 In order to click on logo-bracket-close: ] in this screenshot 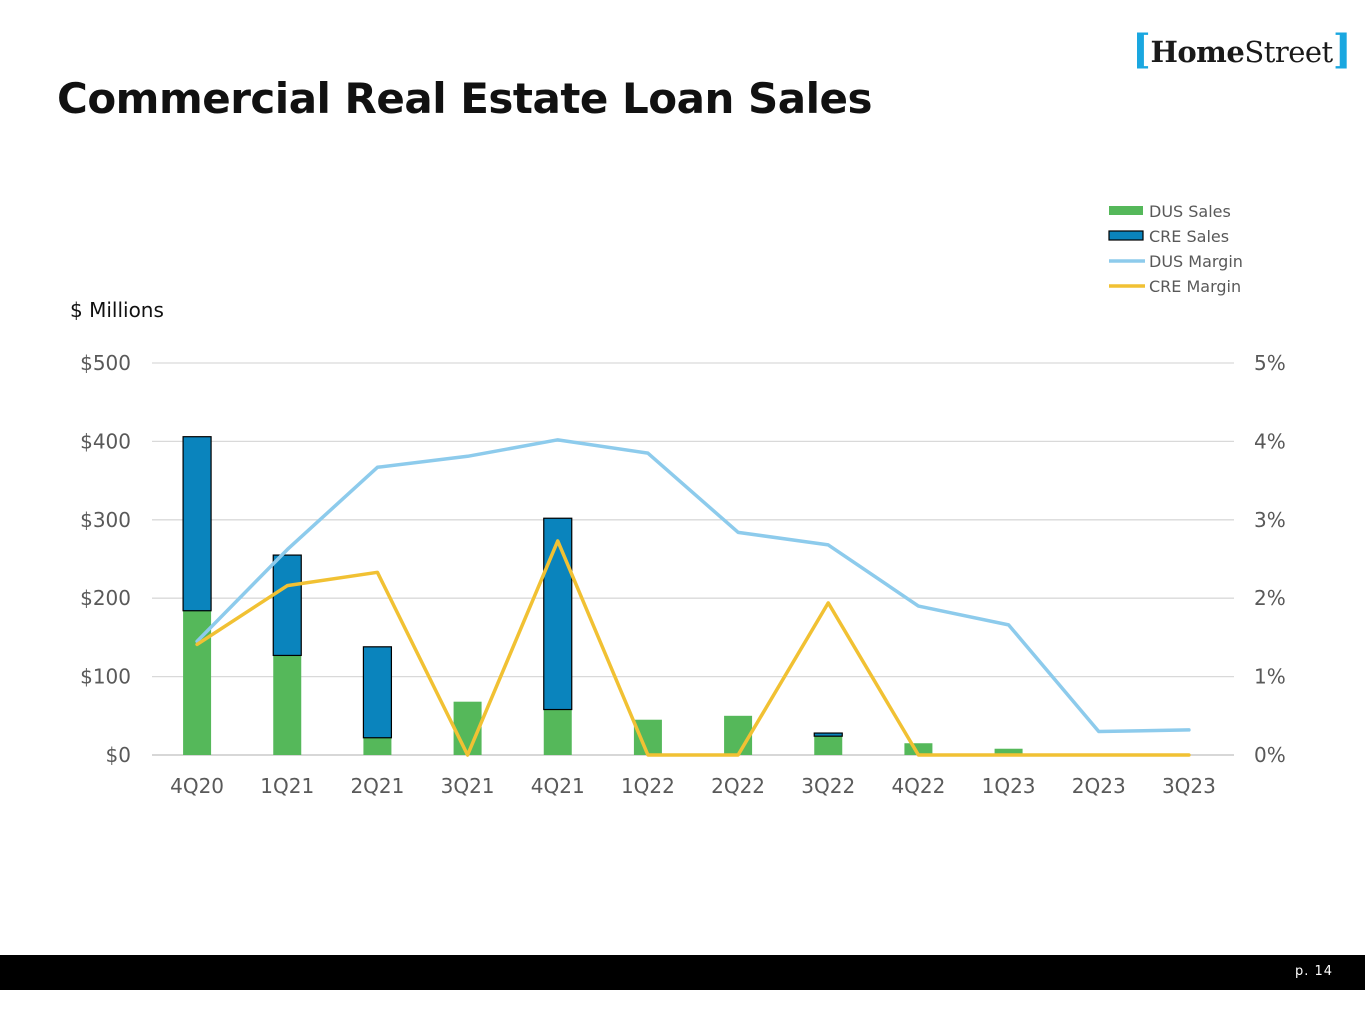, I will do `click(1342, 49)`.